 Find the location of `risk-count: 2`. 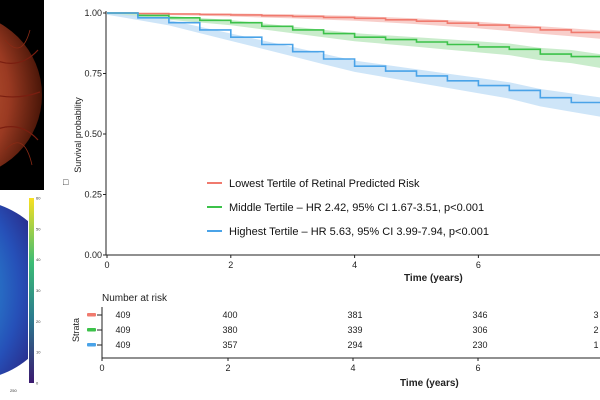

risk-count: 2 is located at coordinates (595, 330).